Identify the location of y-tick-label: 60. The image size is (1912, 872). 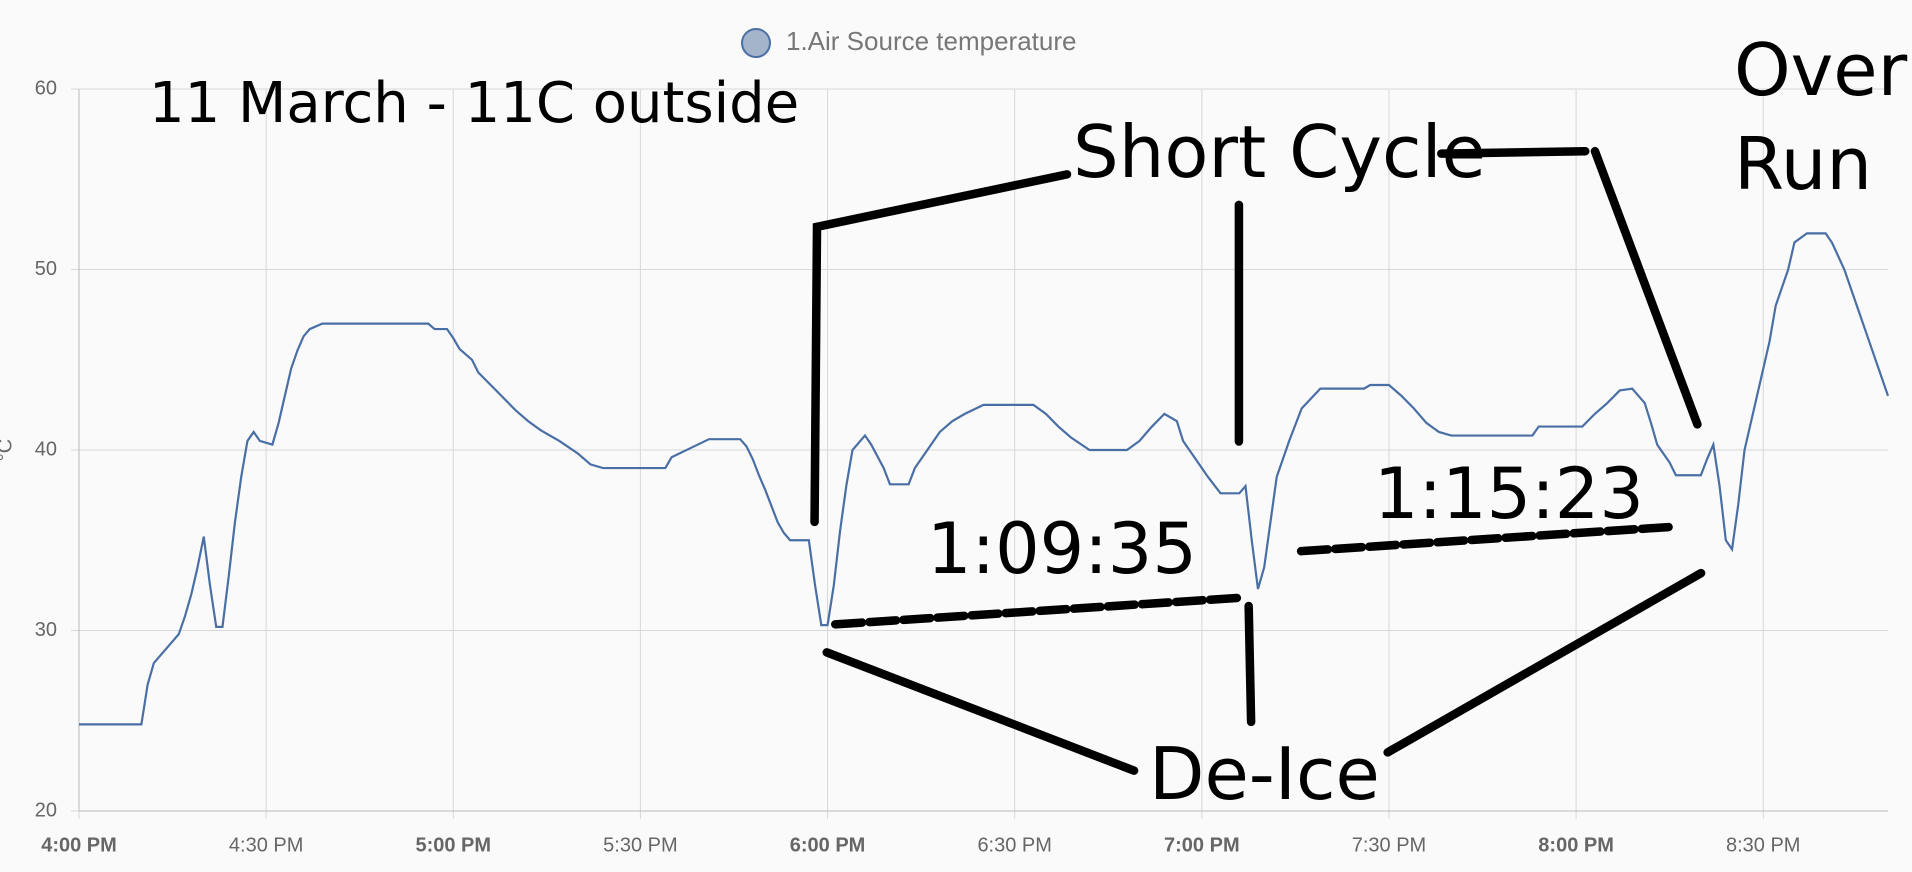
(46, 88).